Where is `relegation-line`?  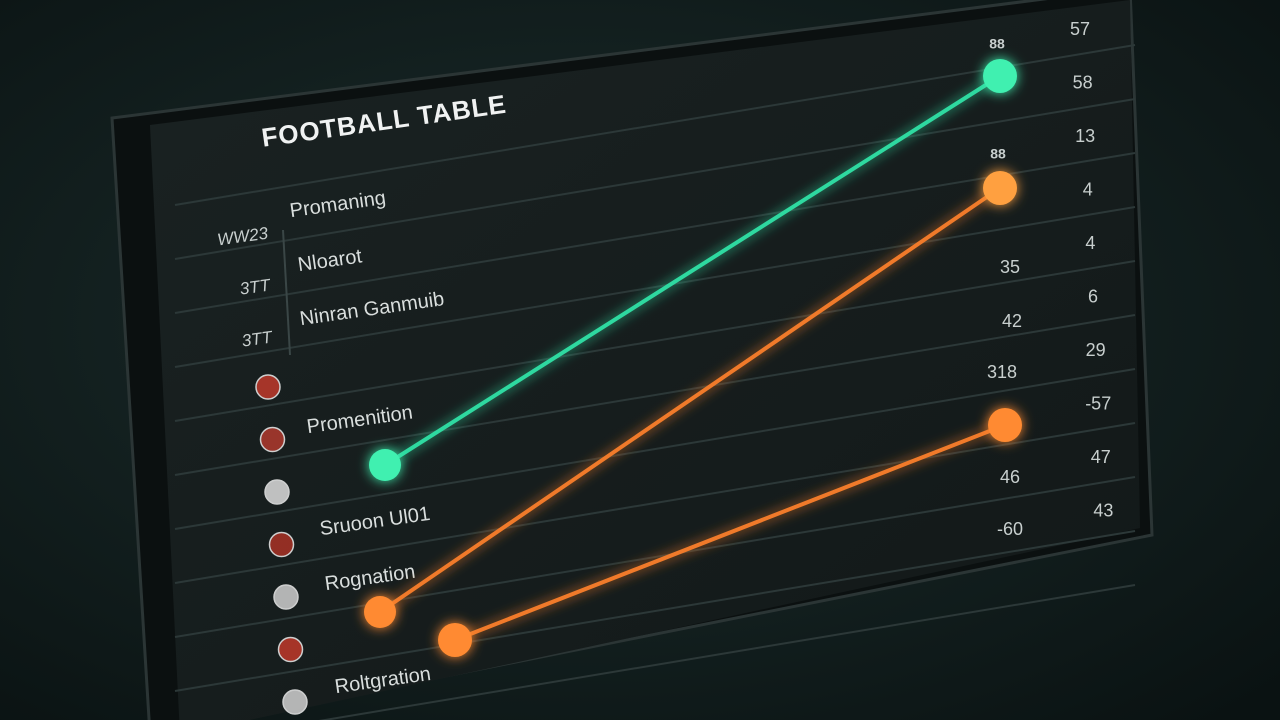
relegation-line is located at coordinates (730, 532).